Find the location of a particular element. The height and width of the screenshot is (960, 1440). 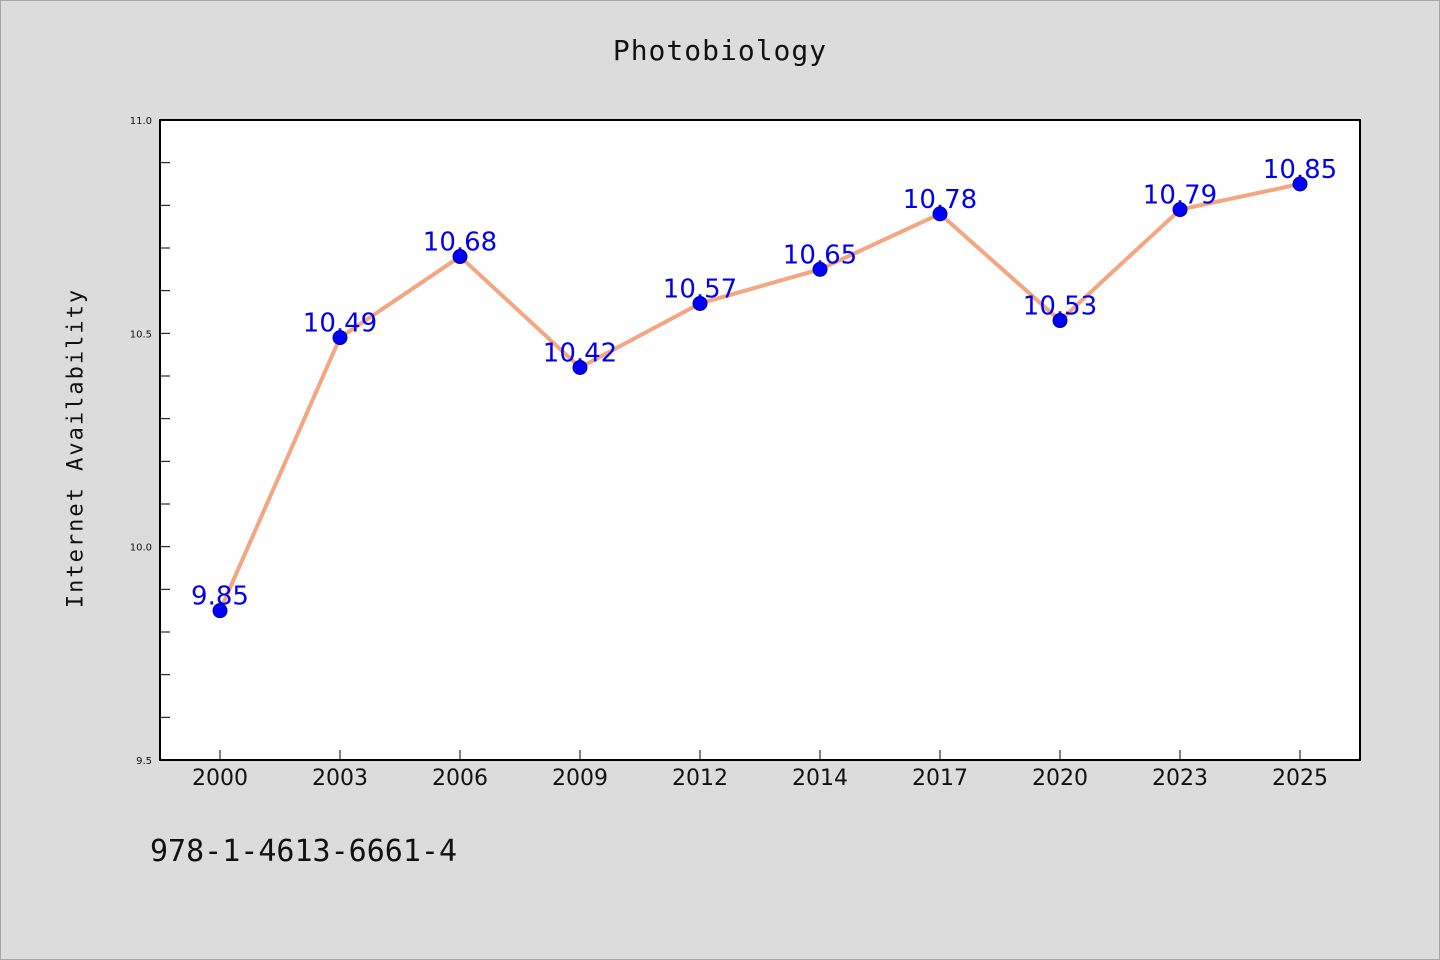

data-label: 10.42 is located at coordinates (580, 353).